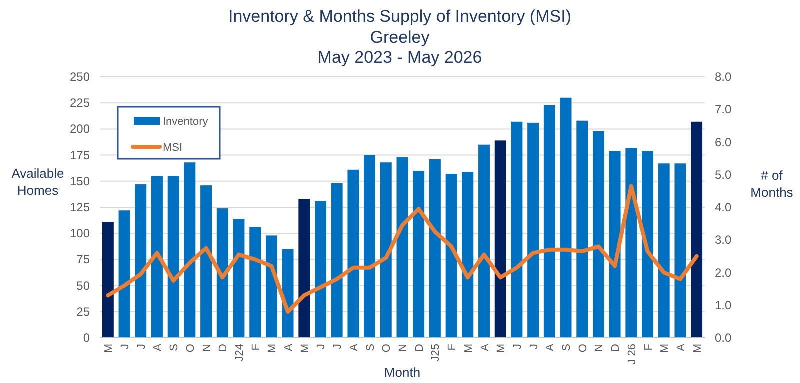  Describe the element at coordinates (80, 103) in the screenshot. I see `y-tick-label: 225` at that location.